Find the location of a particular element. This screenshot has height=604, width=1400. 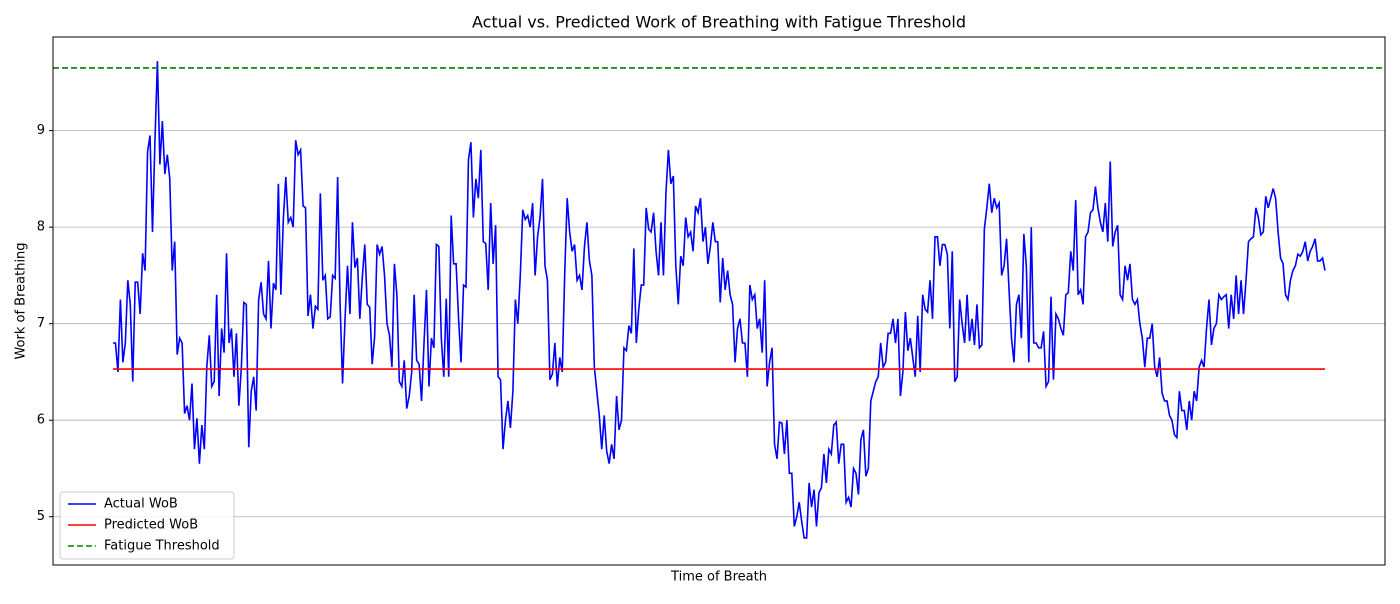

legend-label: Predicted WoB is located at coordinates (151, 525).